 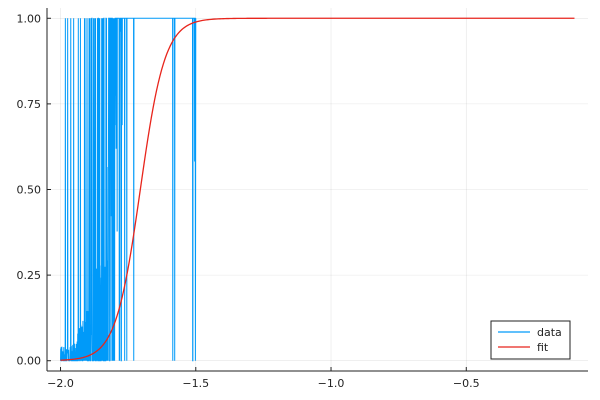 What do you see at coordinates (195, 383) in the screenshot?
I see `x-tick-label: −1.5` at bounding box center [195, 383].